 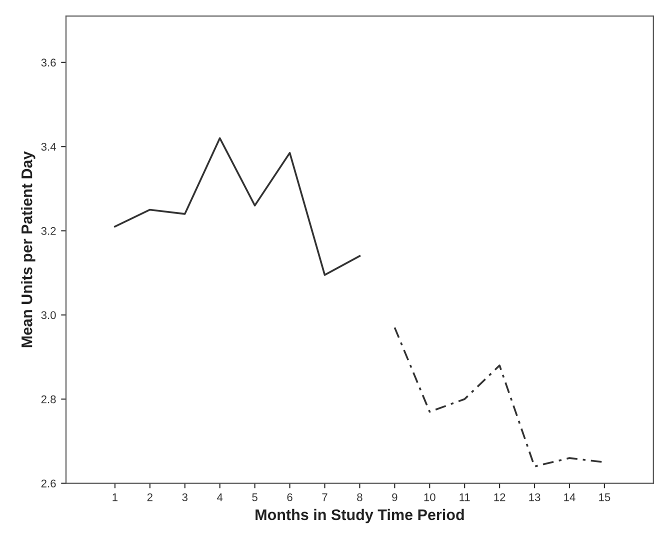 I want to click on x-tick-label: 15, so click(x=604, y=497).